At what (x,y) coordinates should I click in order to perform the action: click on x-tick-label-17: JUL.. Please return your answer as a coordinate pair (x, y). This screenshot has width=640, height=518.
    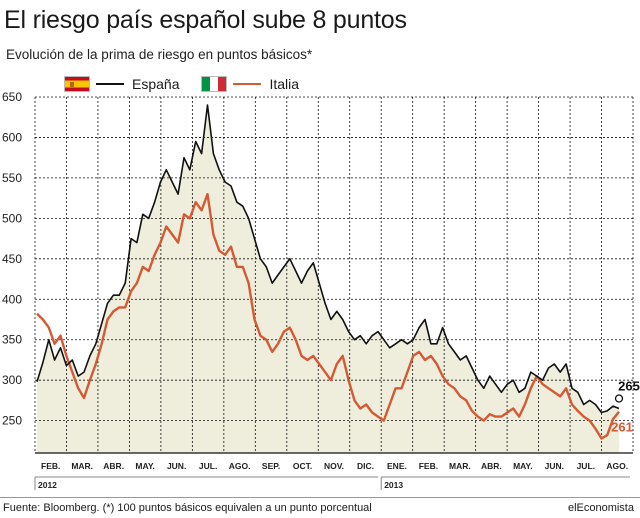
    Looking at the image, I should click on (586, 466).